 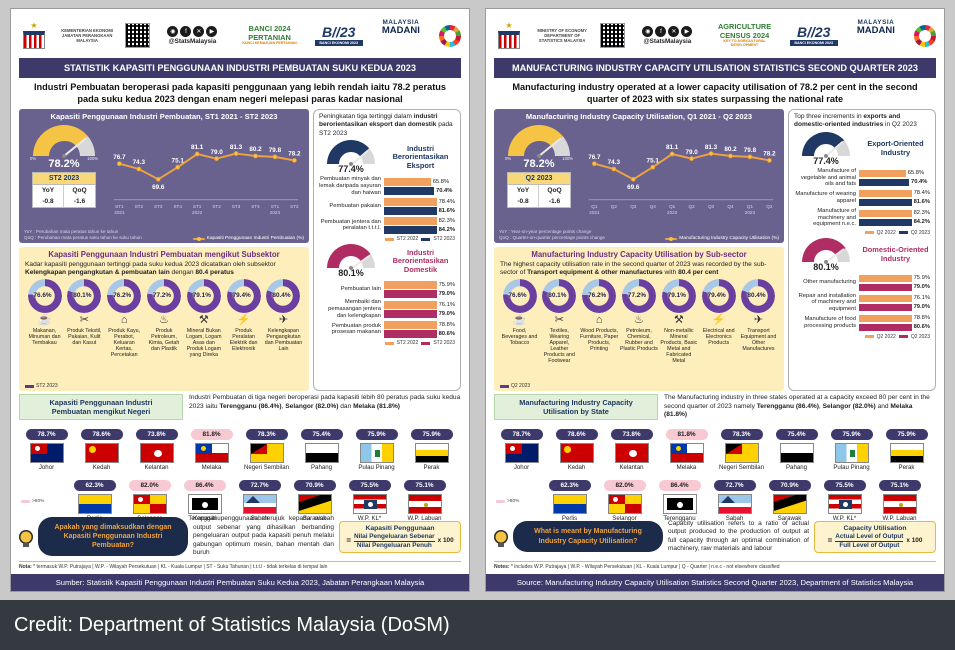 What do you see at coordinates (255, 206) in the screenshot?
I see `svg-text: ST4` at bounding box center [255, 206].